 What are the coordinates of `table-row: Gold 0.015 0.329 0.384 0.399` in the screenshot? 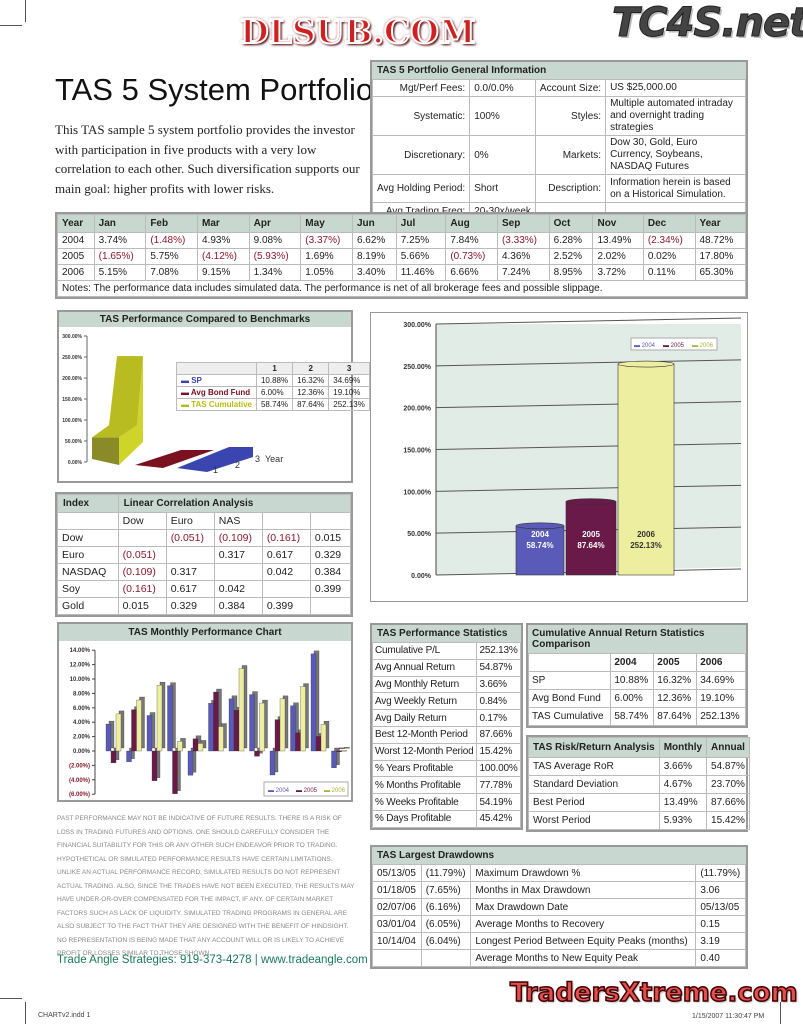 It's located at (204, 606).